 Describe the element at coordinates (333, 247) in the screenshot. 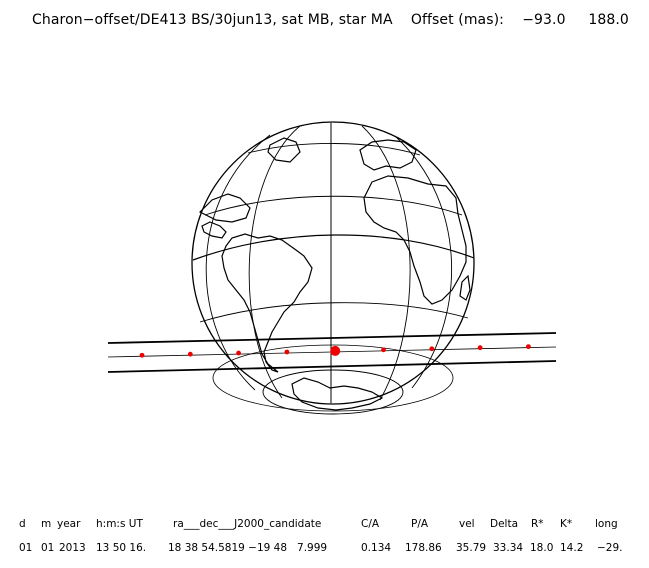

I see `equator-line` at that location.